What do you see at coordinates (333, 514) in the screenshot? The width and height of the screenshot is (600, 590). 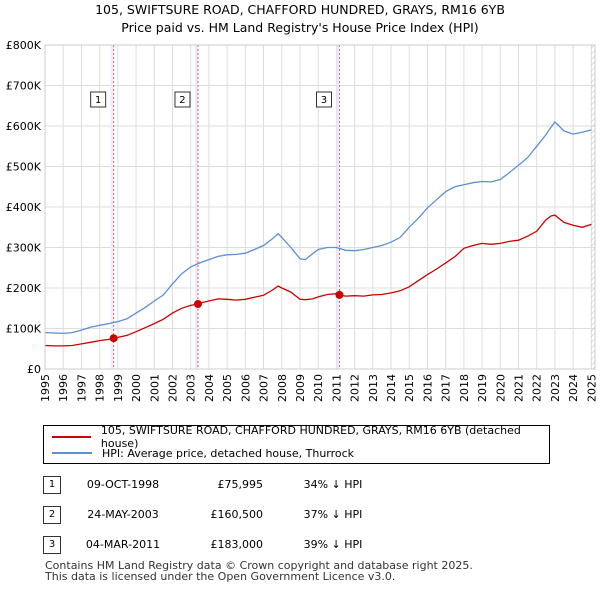 I see `transaction-hpi-diff: 37% ↓ HPI` at bounding box center [333, 514].